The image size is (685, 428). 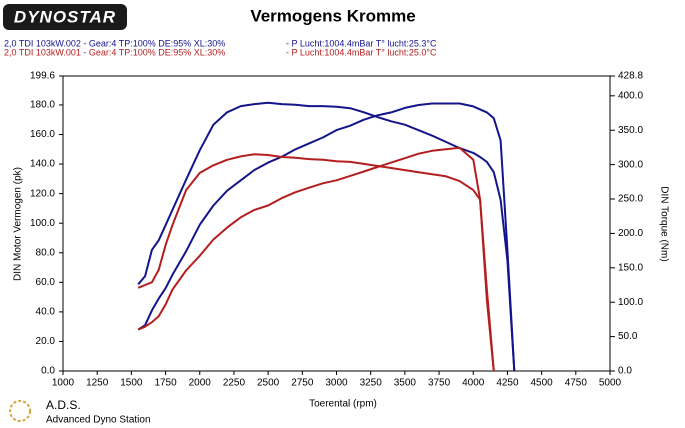 I want to click on y-tick-label: 20.0, so click(x=46, y=341).